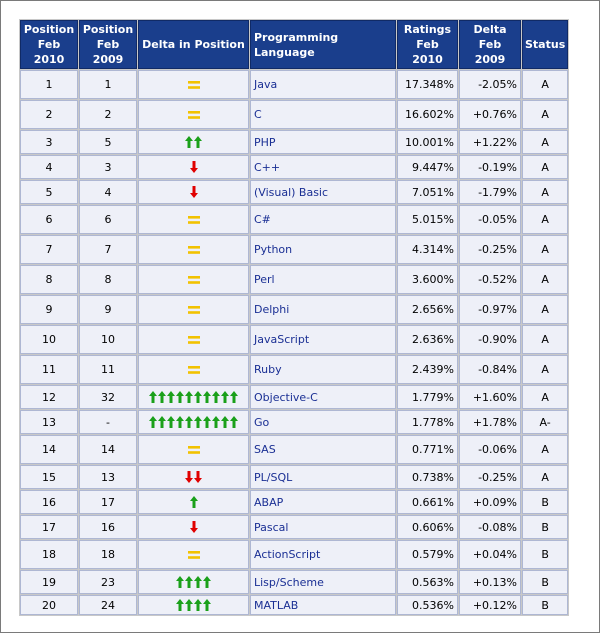 The height and width of the screenshot is (633, 600). Describe the element at coordinates (427, 449) in the screenshot. I see `ratings-cell: 0.771%` at that location.